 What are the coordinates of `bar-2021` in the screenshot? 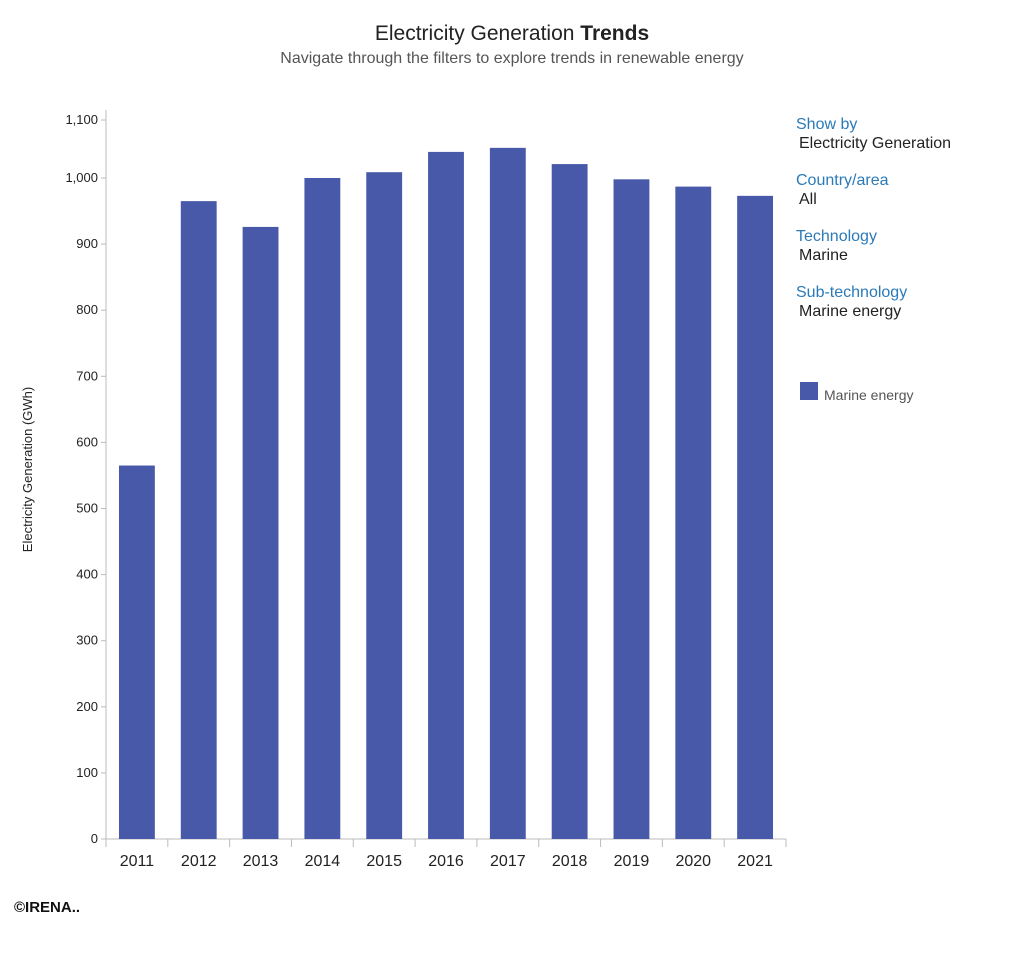 It's located at (755, 517).